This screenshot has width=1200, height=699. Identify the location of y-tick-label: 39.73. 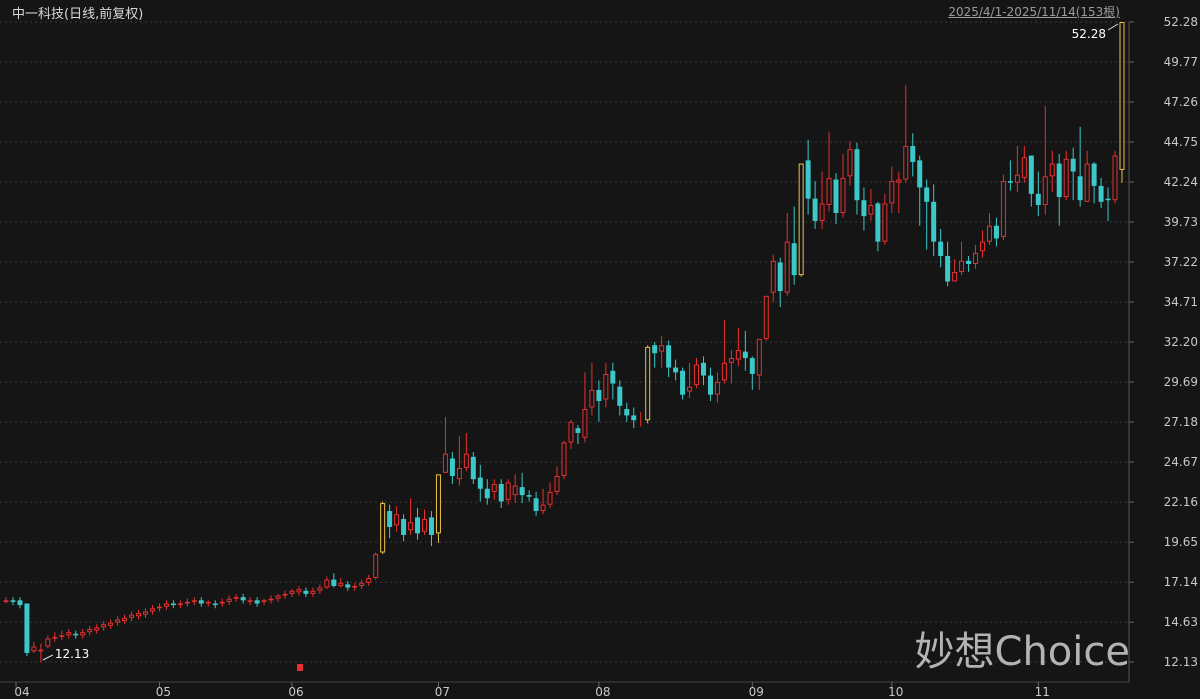
(1181, 222).